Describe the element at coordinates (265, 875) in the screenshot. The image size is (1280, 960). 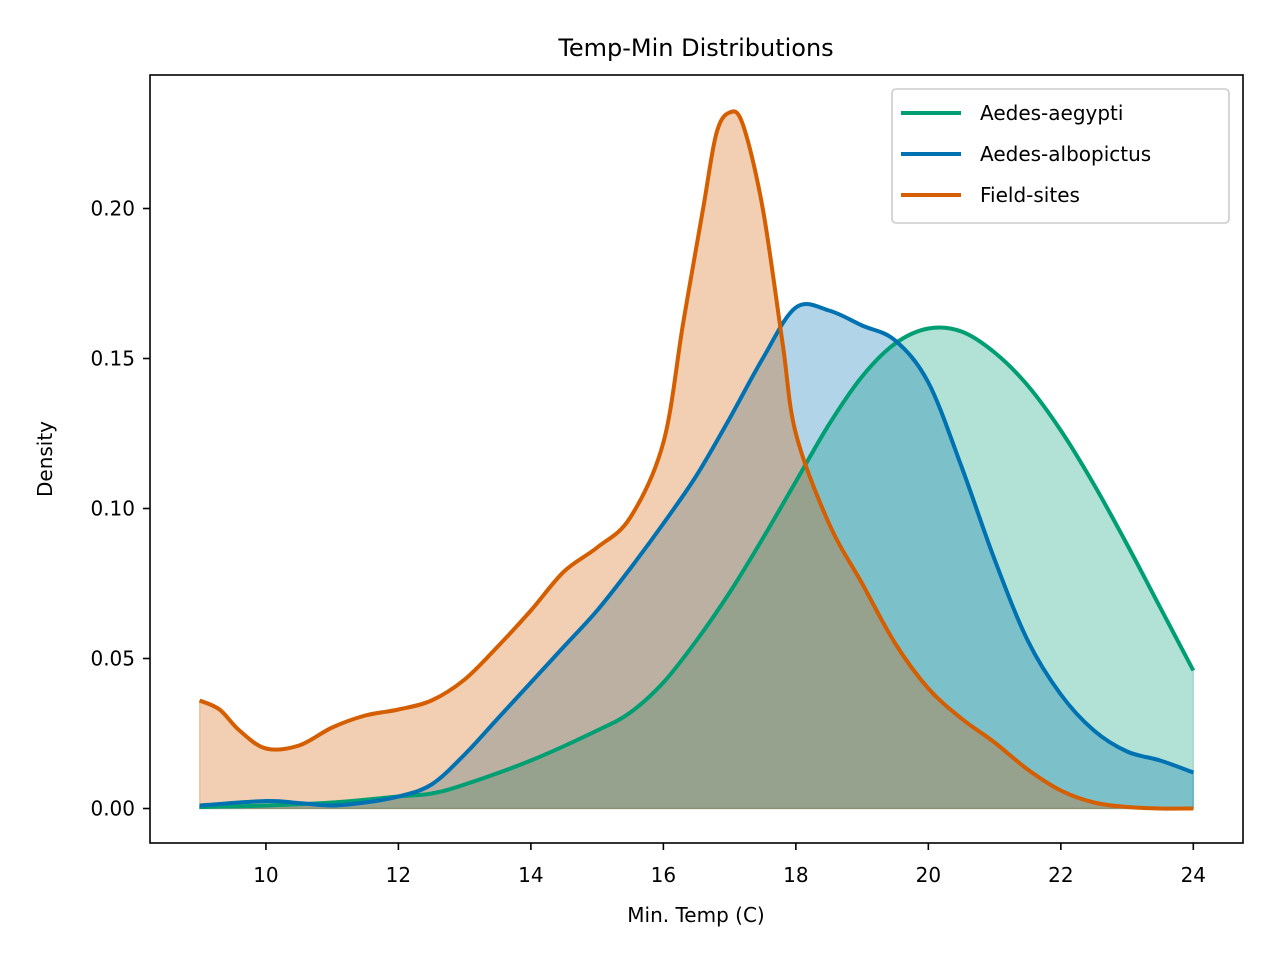
I see `x-tick-label: 10` at that location.